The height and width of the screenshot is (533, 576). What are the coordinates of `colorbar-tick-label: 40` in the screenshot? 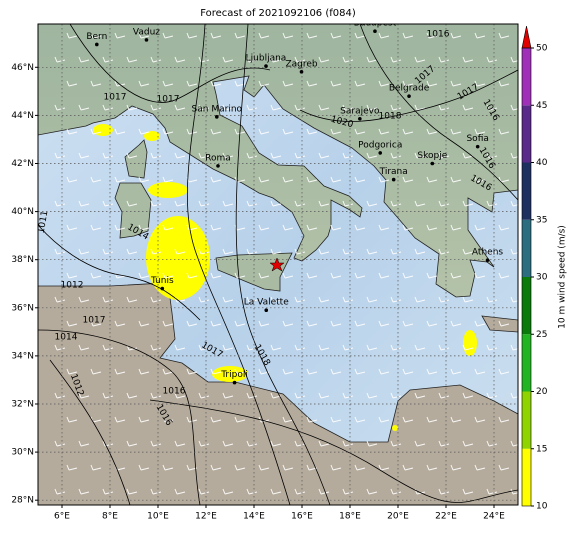 It's located at (542, 163).